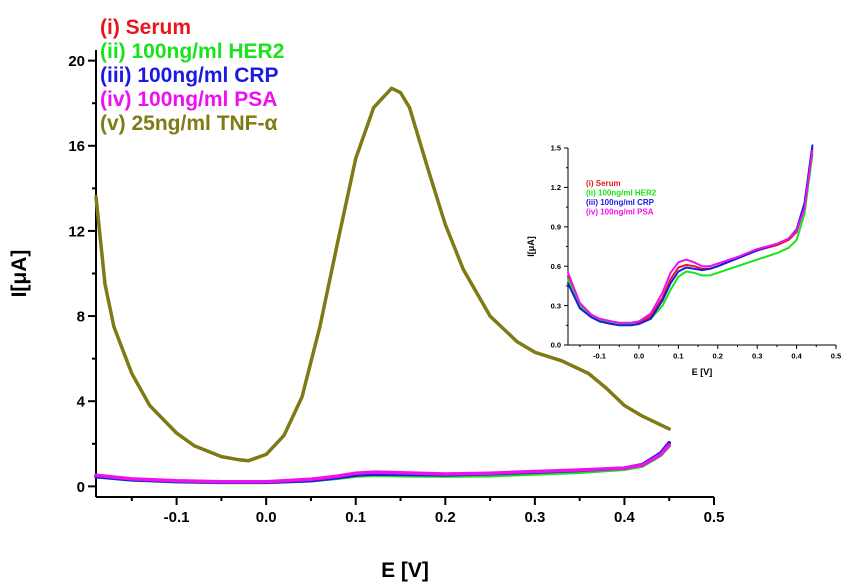 Image resolution: width=842 pixels, height=586 pixels. What do you see at coordinates (188, 99) in the screenshot?
I see `main-legend-entry: (iv) 100ng/ml PSA` at bounding box center [188, 99].